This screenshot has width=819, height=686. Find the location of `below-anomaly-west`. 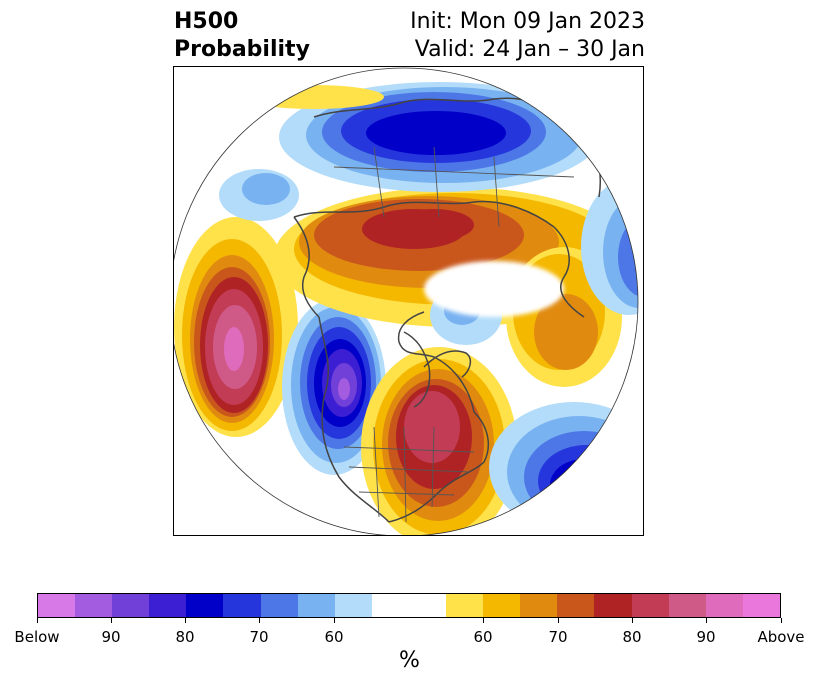

below-anomaly-west is located at coordinates (334, 387).